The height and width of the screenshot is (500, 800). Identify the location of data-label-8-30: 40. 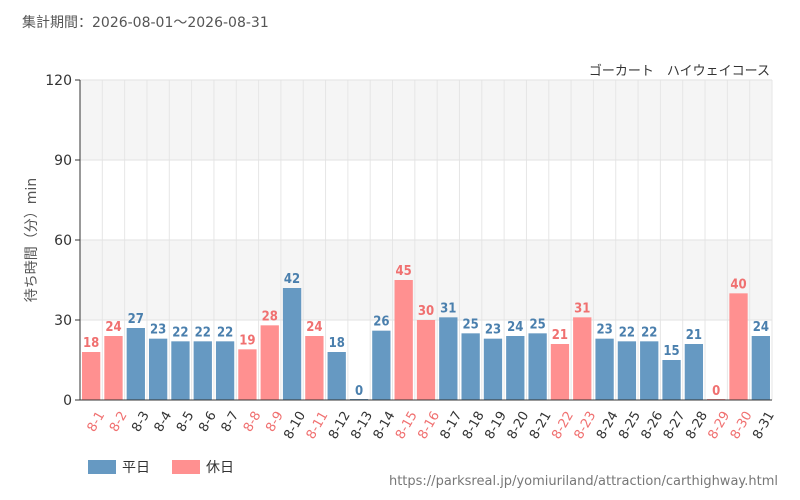
(738, 284).